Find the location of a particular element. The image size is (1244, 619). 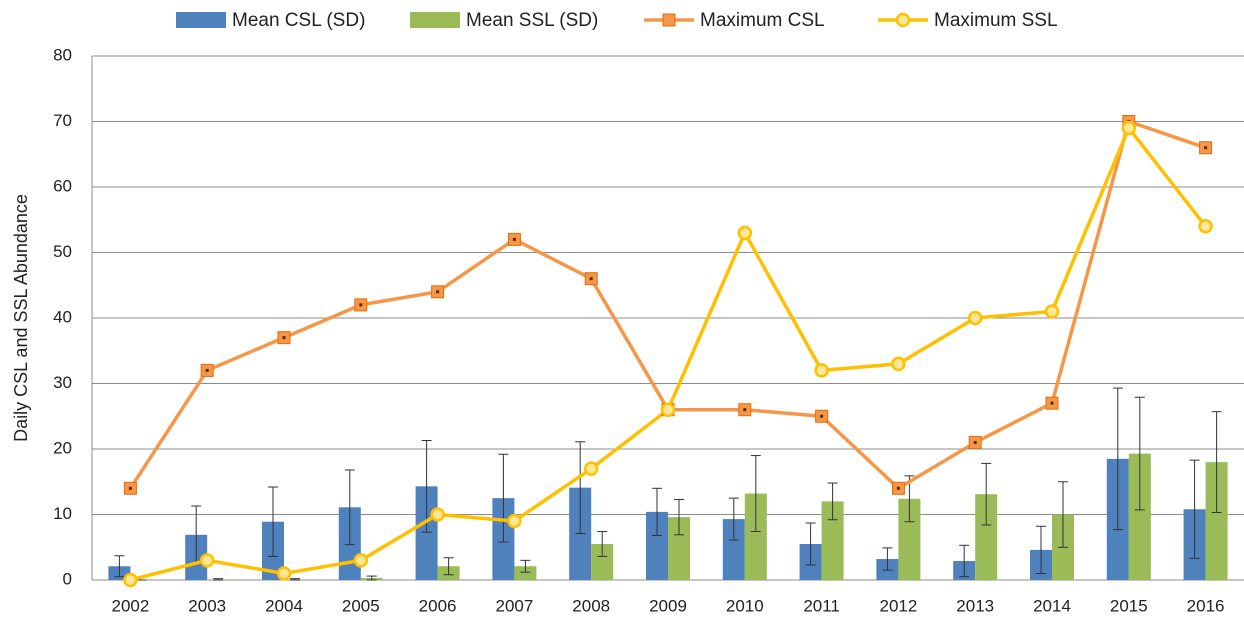

legend-label: Maximum SSL is located at coordinates (996, 20).